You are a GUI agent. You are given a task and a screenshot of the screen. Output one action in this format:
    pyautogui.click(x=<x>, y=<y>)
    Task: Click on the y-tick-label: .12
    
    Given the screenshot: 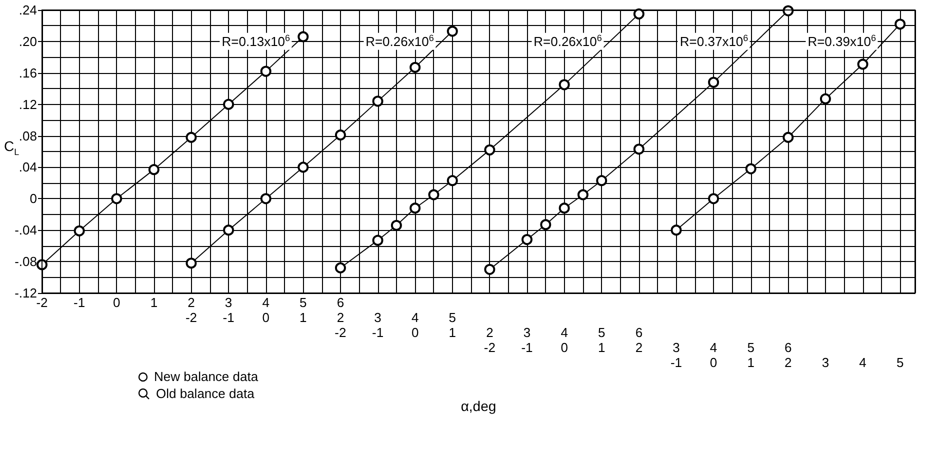 What is the action you would take?
    pyautogui.click(x=27, y=104)
    